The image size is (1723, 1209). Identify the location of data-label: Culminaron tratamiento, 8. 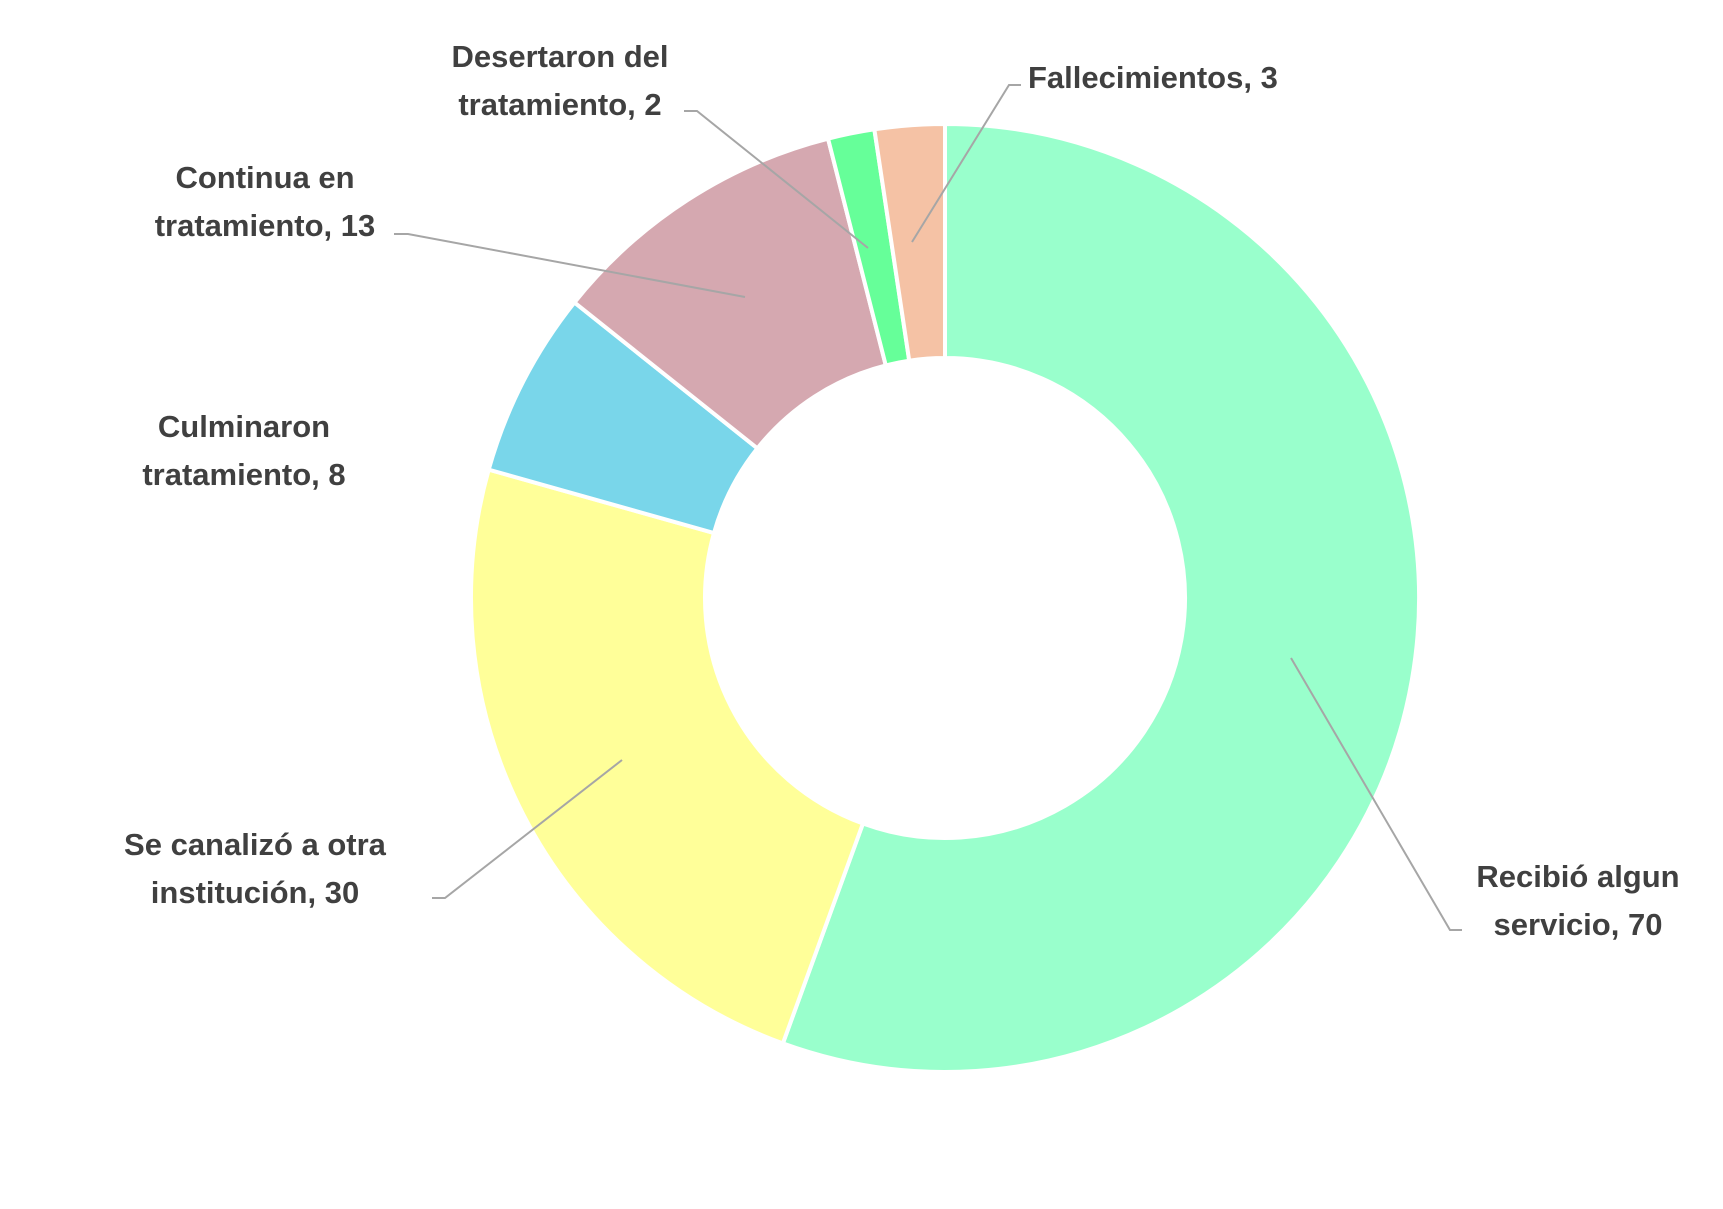
(243, 450).